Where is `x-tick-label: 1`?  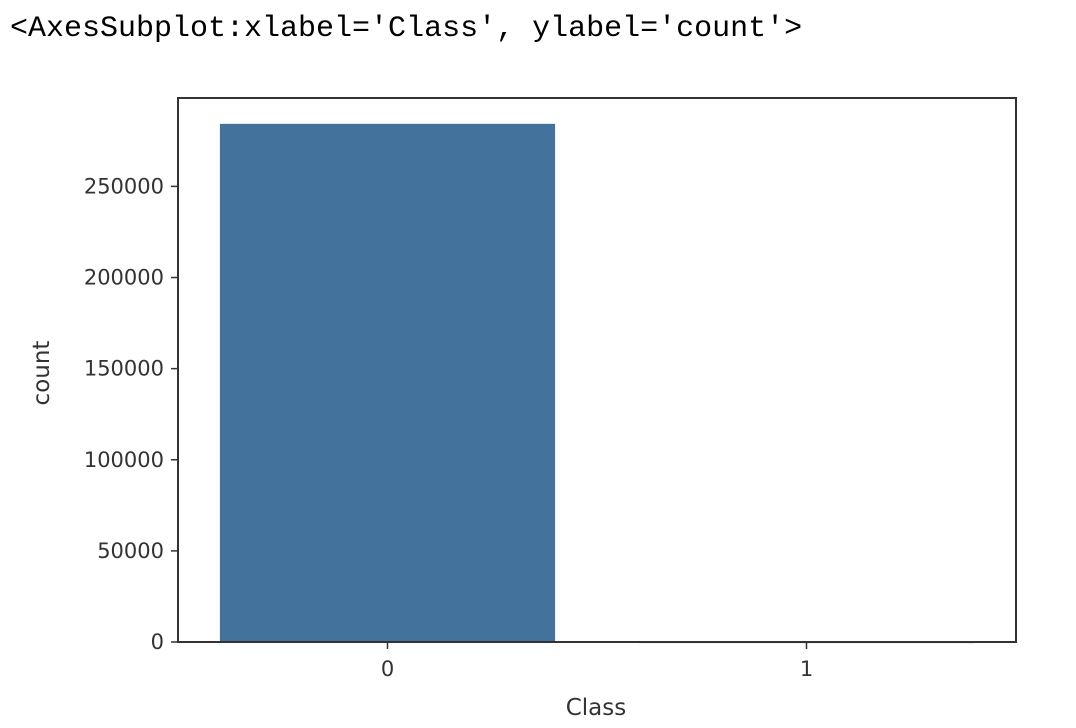 x-tick-label: 1 is located at coordinates (806, 669).